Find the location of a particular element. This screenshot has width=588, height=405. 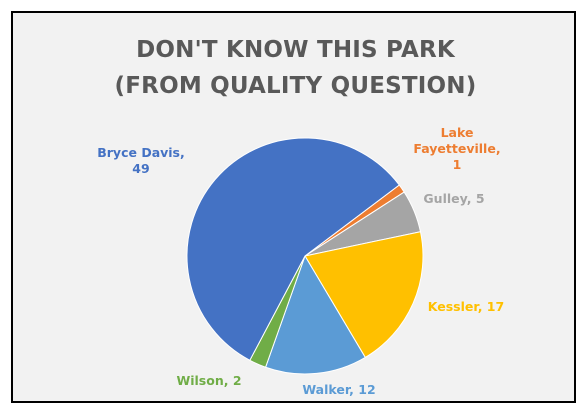

data-label-walker: Walker, 12 is located at coordinates (338, 389).